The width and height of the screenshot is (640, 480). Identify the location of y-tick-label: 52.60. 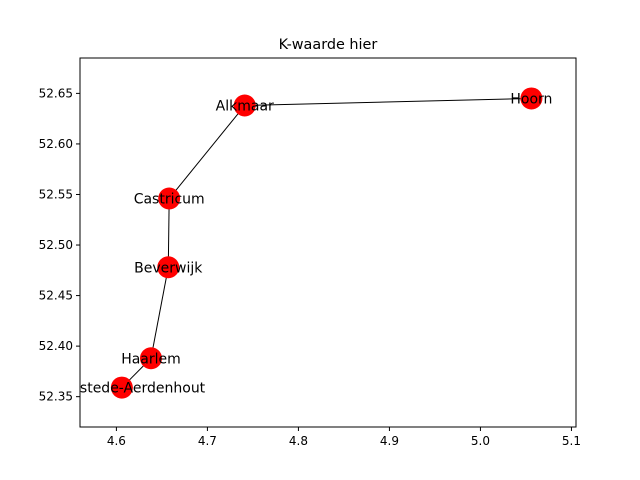
(56, 144).